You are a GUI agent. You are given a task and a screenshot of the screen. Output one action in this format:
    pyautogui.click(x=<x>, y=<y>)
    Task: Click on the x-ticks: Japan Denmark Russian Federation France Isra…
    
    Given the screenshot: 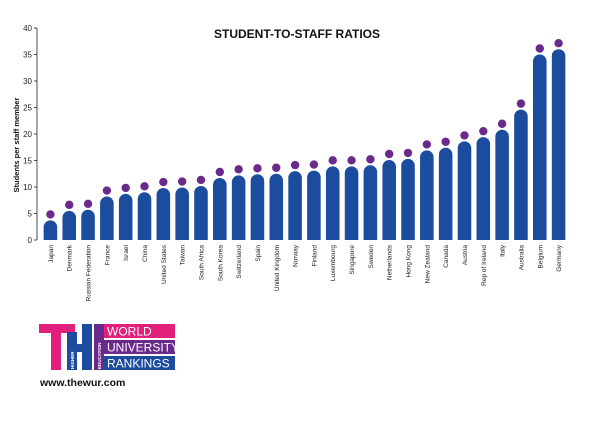 What is the action you would take?
    pyautogui.click(x=305, y=272)
    